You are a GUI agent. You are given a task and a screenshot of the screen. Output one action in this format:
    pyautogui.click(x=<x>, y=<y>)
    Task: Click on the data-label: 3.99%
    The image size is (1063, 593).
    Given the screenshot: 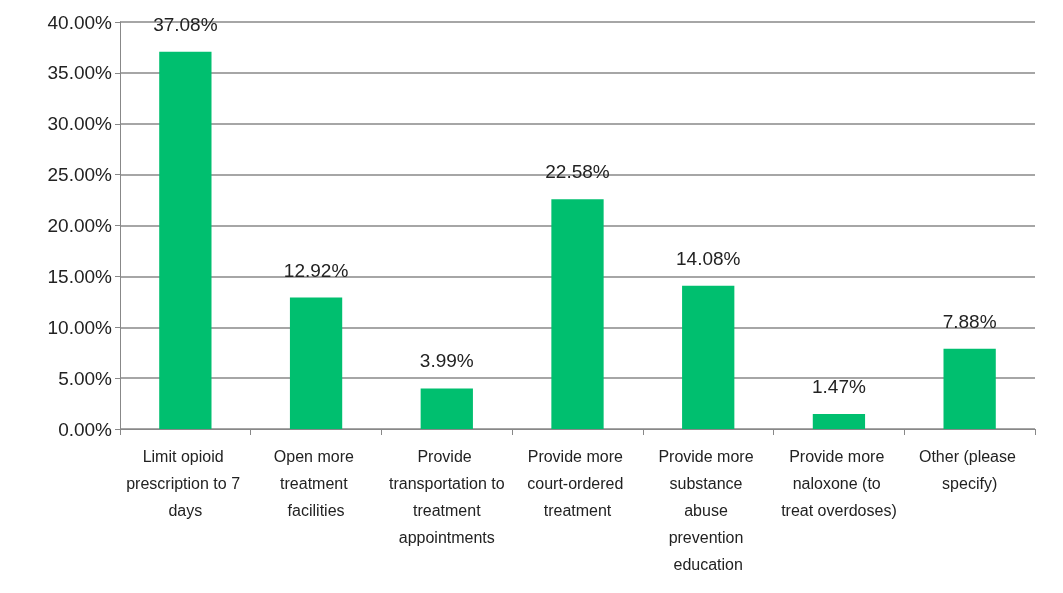 What is the action you would take?
    pyautogui.click(x=446, y=361)
    